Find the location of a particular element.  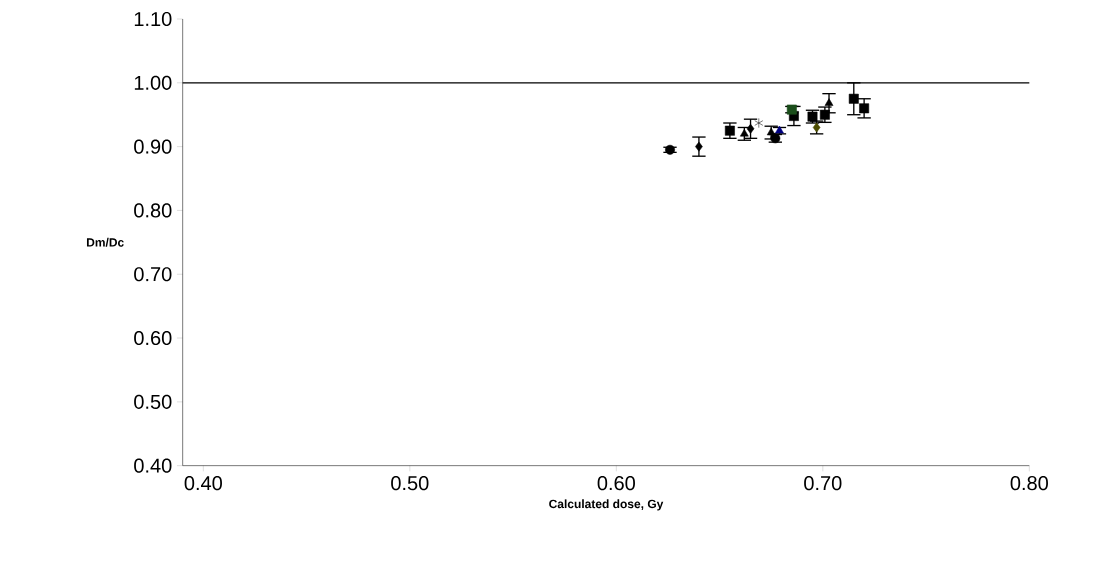

x-axis-title: Calculated dose, Gy is located at coordinates (606, 505).